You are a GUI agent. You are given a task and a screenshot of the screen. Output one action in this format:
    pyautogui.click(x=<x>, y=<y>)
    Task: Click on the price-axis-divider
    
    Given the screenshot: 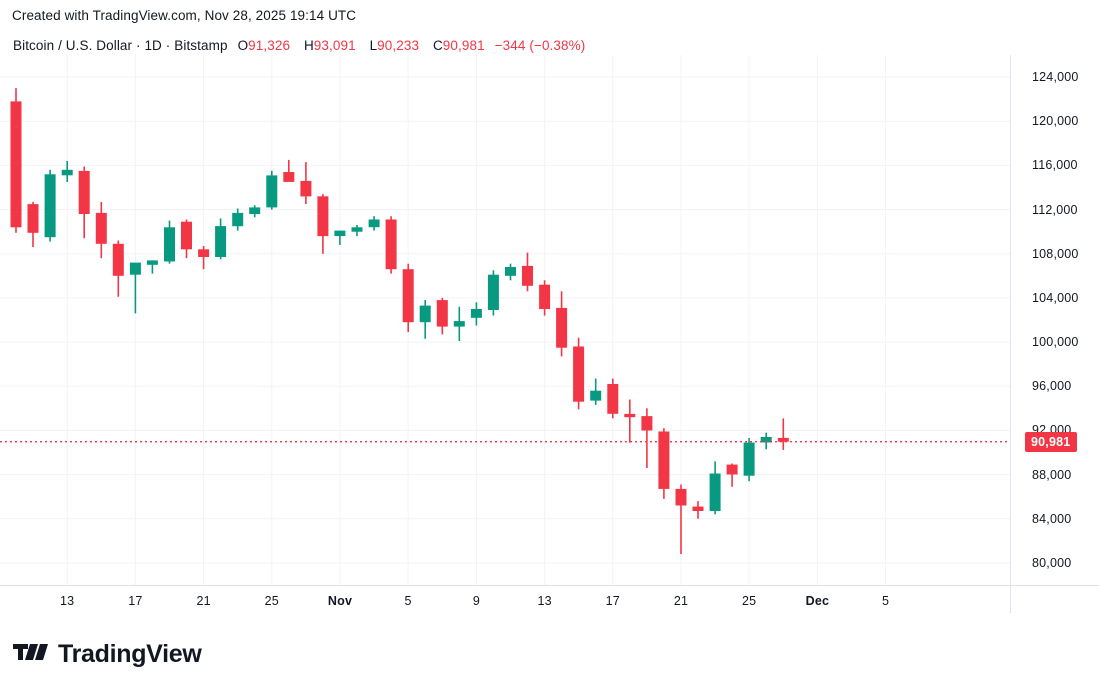 What is the action you would take?
    pyautogui.click(x=1010, y=334)
    